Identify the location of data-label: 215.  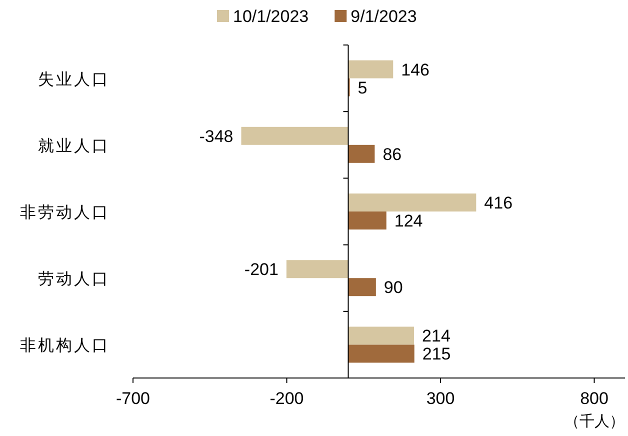
(436, 354).